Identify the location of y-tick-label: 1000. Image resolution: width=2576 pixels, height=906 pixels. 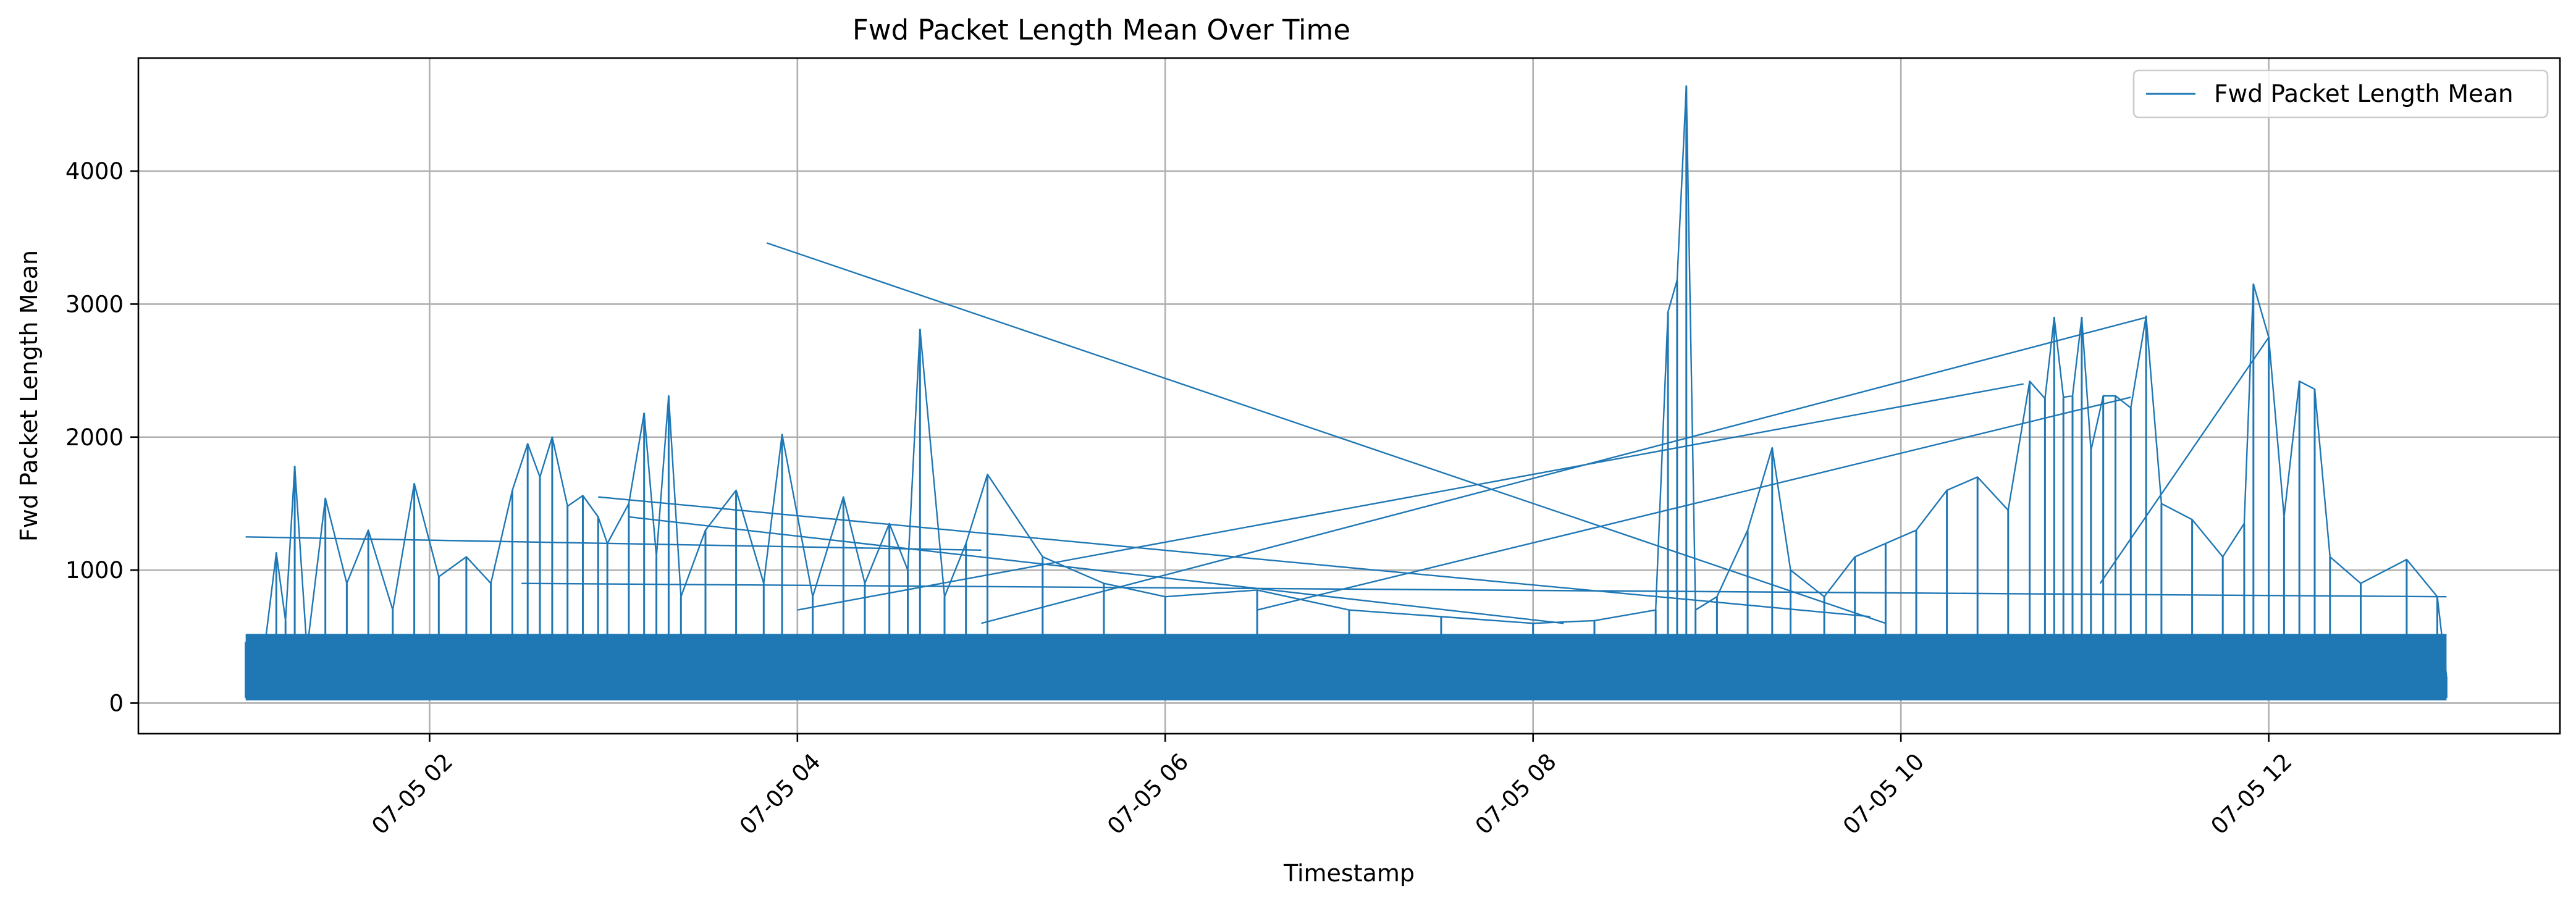
(94, 570).